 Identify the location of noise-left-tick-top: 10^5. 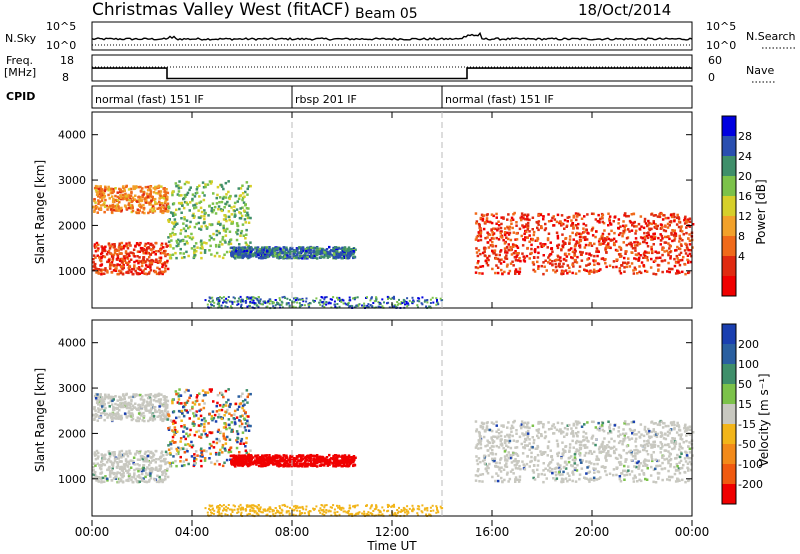
(61, 26).